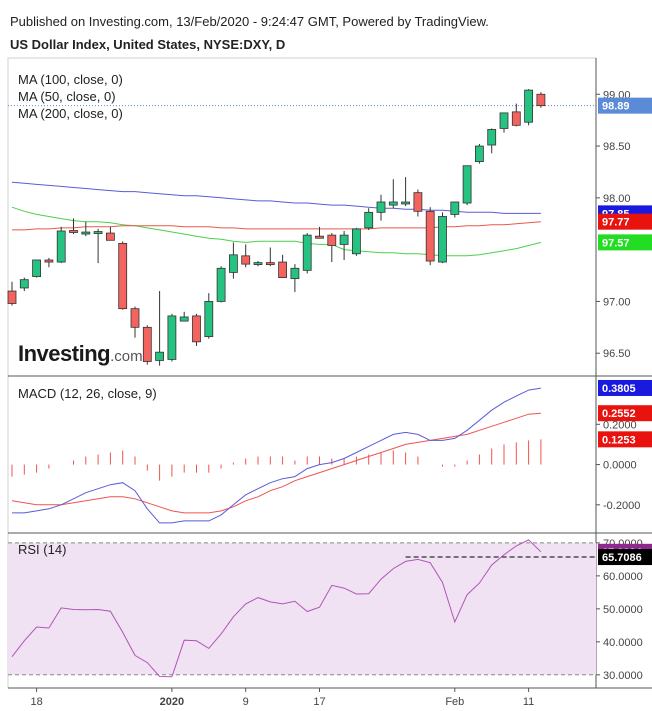  Describe the element at coordinates (621, 506) in the screenshot. I see `macd-tick-label: -0.2000` at that location.